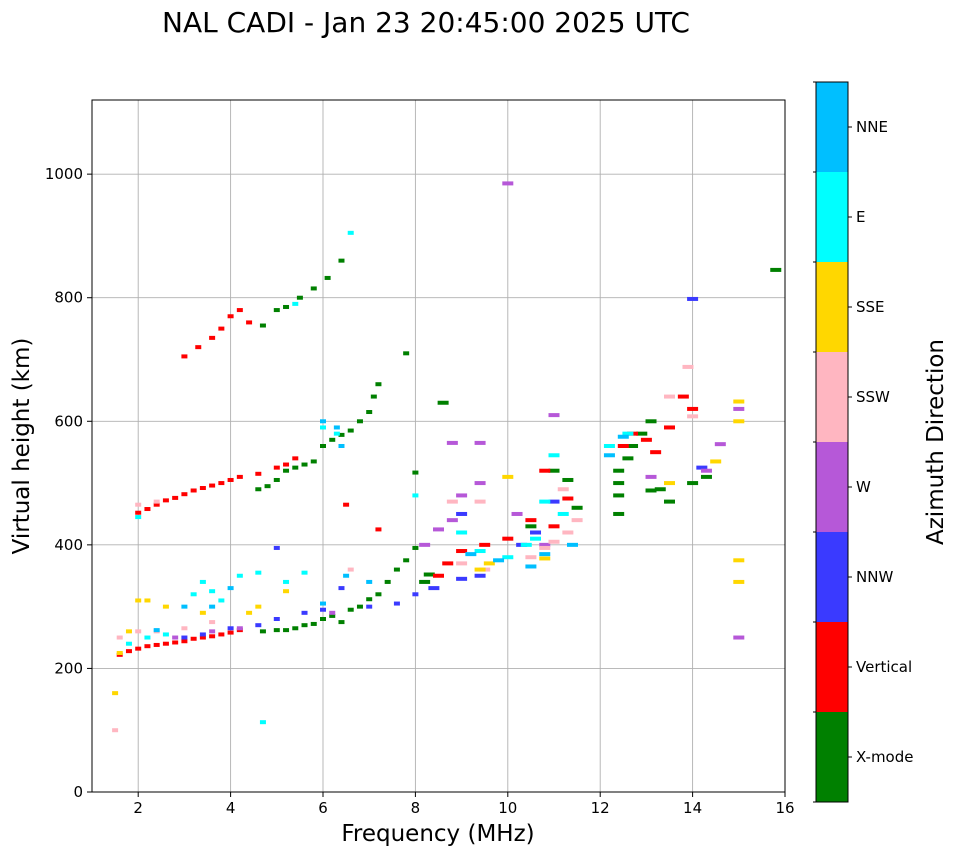  I want to click on y-tick-label: 800, so click(68, 298).